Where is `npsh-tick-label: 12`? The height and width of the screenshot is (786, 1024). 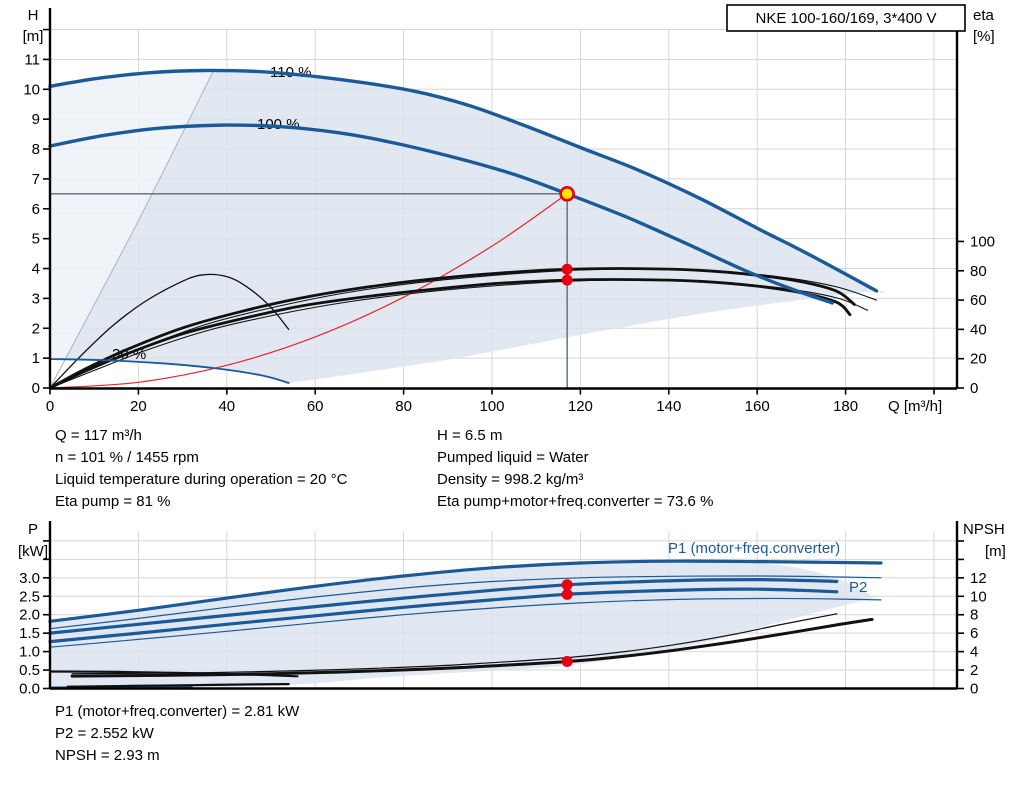 npsh-tick-label: 12 is located at coordinates (978, 578).